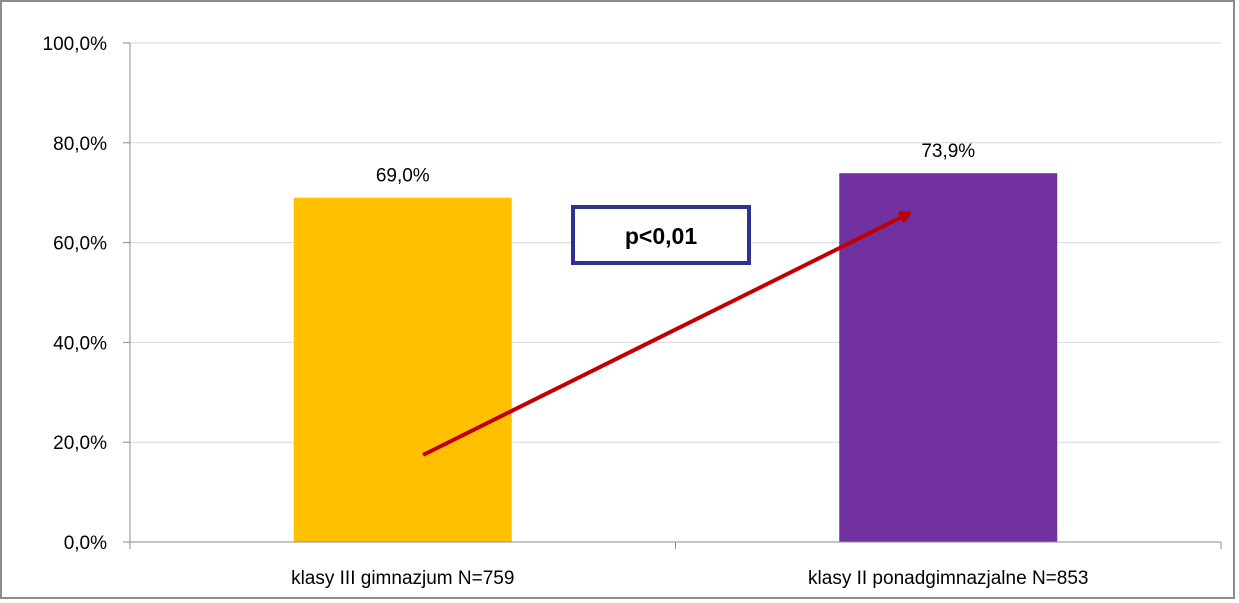 This screenshot has height=603, width=1239. Describe the element at coordinates (80, 244) in the screenshot. I see `y-tick-label: 60,0%` at that location.